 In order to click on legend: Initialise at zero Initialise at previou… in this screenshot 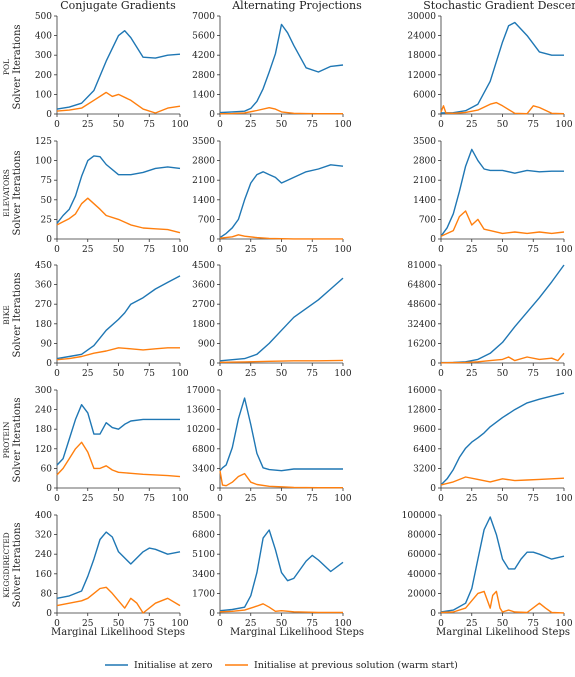, I will do `click(281, 665)`.